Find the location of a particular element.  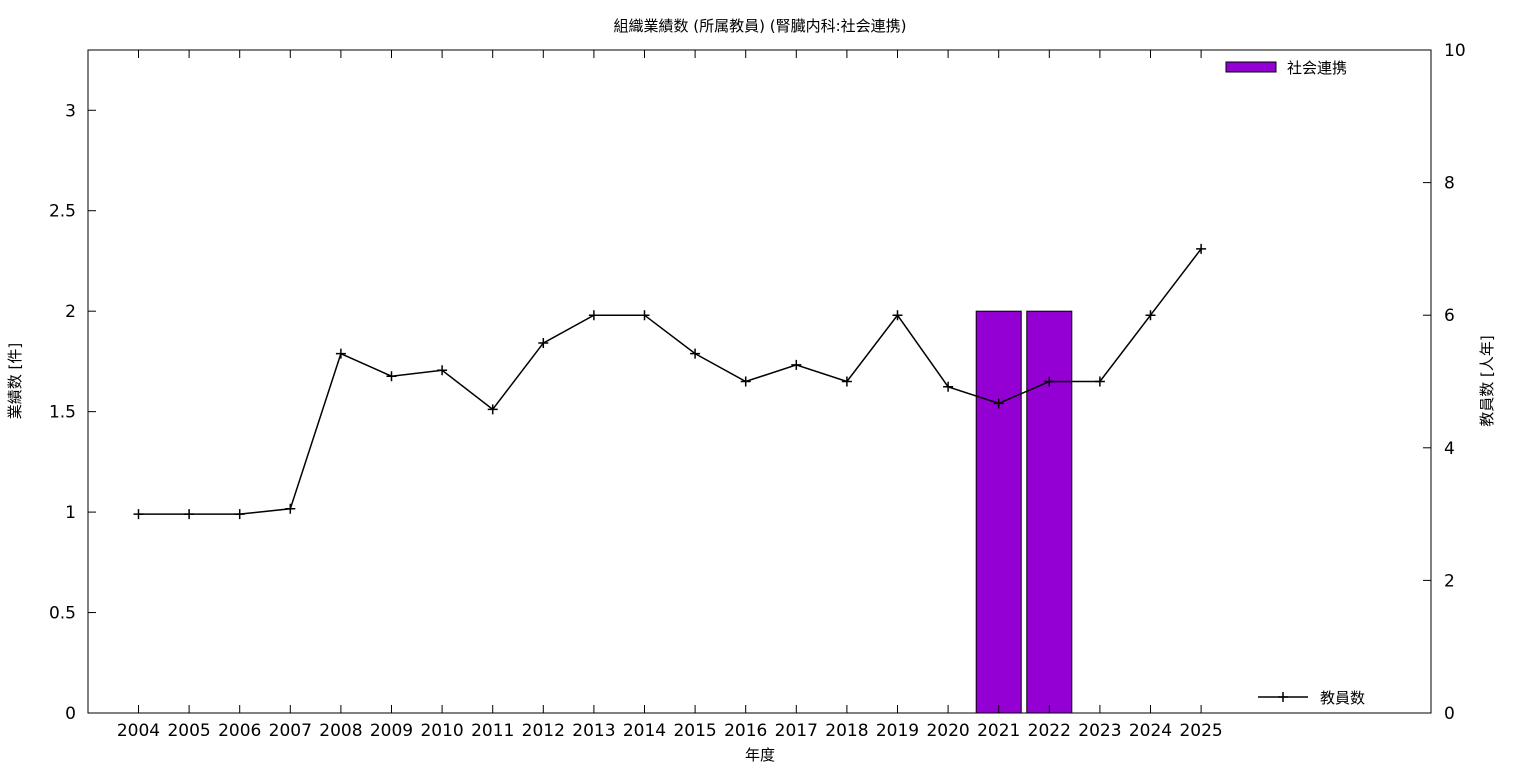

x-tick-label: 2019 is located at coordinates (897, 731).